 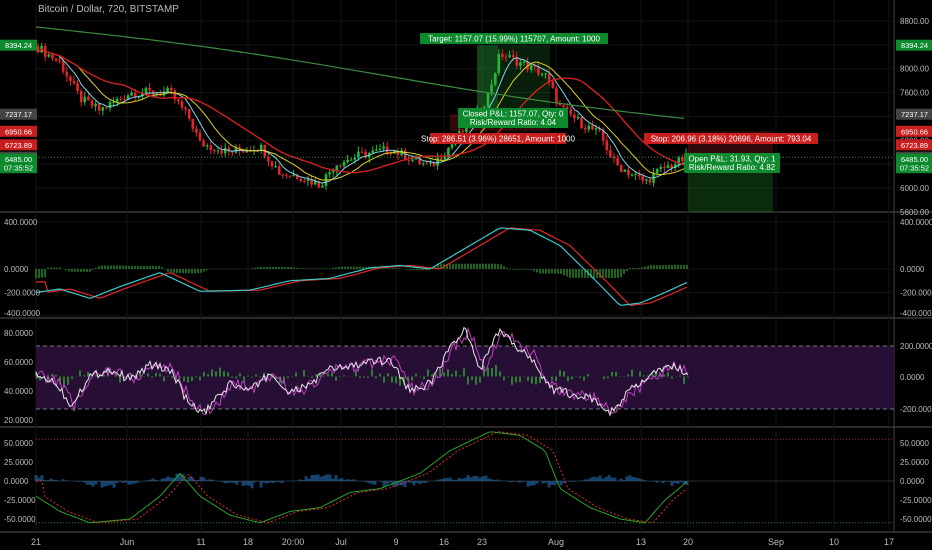 I want to click on x-tick-label-9: Aug, so click(x=556, y=542).